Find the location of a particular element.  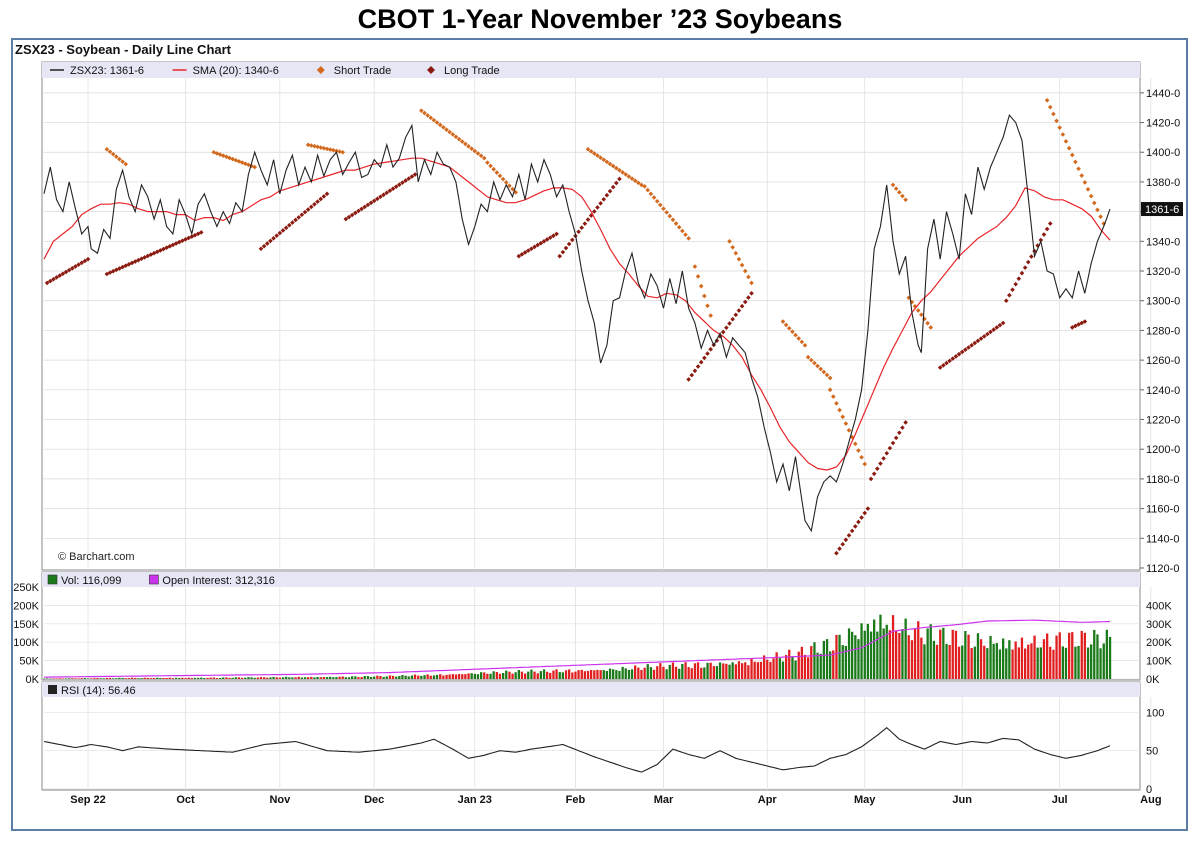

volume-right-tick-label: 200K is located at coordinates (1159, 643).